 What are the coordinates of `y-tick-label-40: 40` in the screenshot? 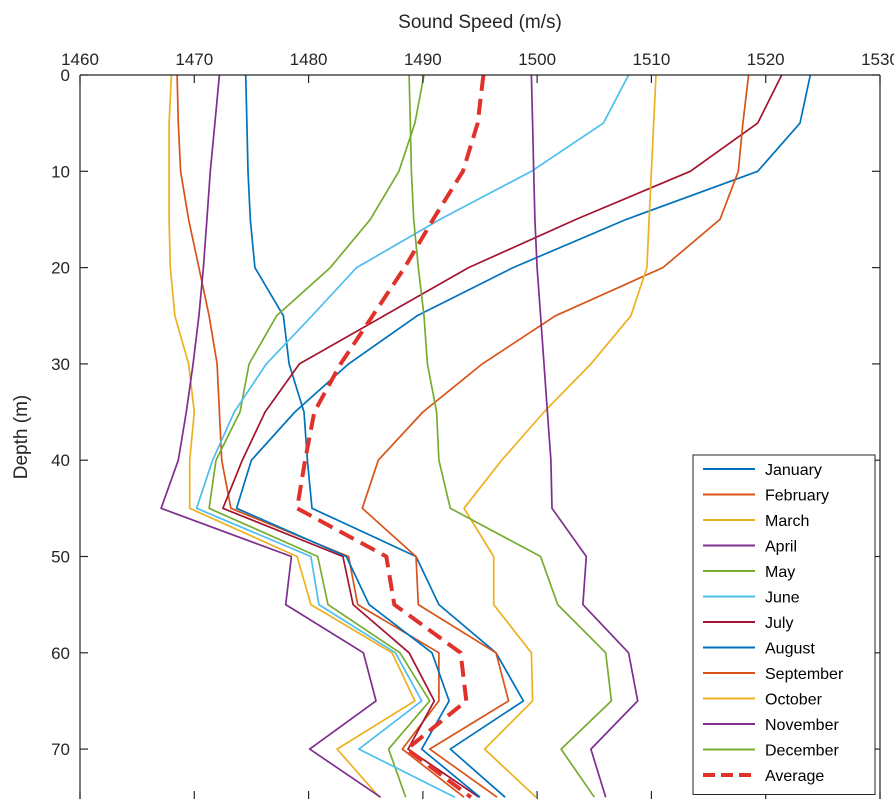 It's located at (60, 460).